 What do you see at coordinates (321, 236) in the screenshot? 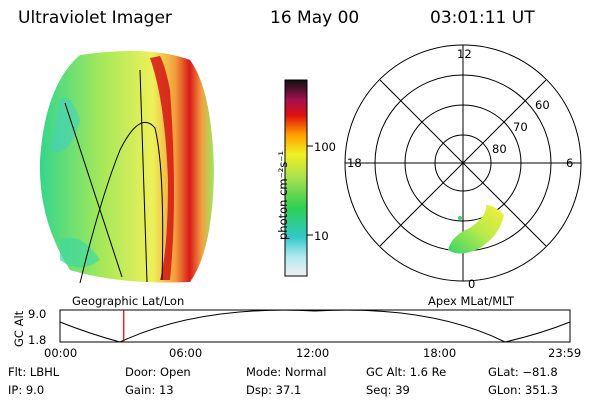
I see `colorbar-tick-10: 10` at bounding box center [321, 236].